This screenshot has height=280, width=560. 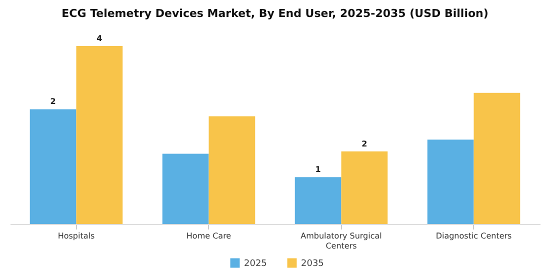 I want to click on x-tick-label: Diagnostic Centers, so click(x=474, y=236).